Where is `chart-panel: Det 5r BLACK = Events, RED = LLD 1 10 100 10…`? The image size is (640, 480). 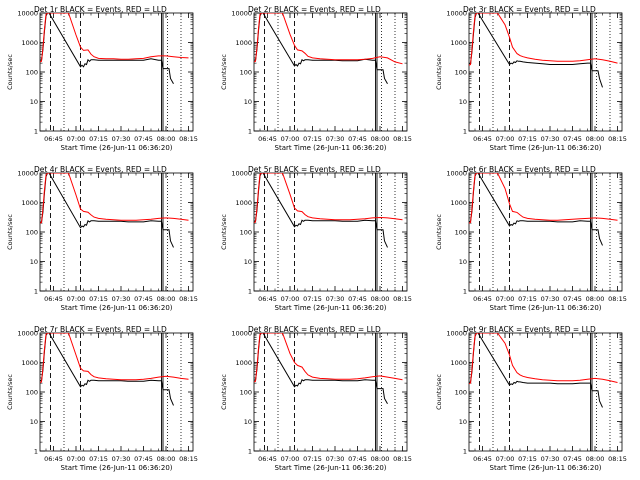 chart-panel: Det 5r BLACK = Events, RED = LLD 1 10 100 10… is located at coordinates (316, 238).